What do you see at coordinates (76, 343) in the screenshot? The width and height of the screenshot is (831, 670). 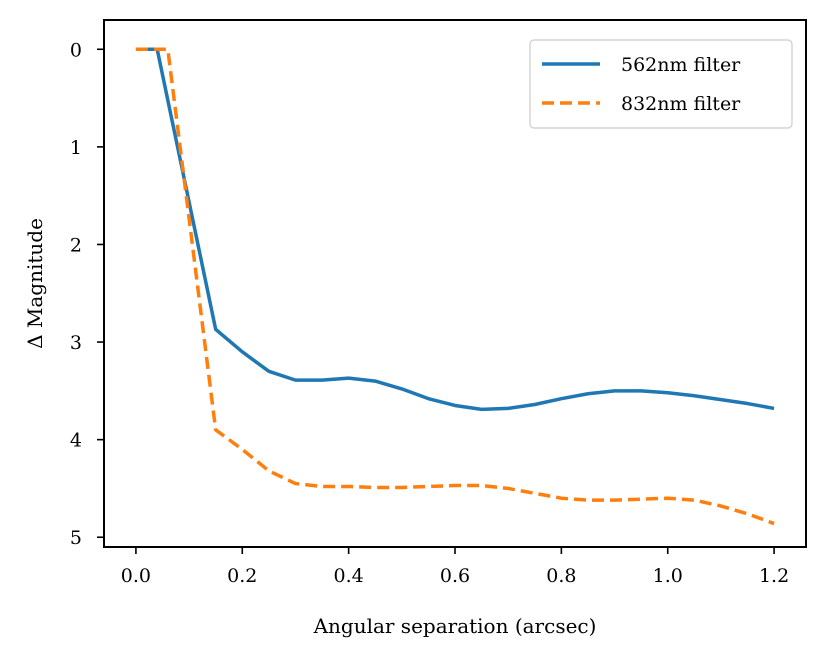 I see `y-tick-label: 3` at bounding box center [76, 343].